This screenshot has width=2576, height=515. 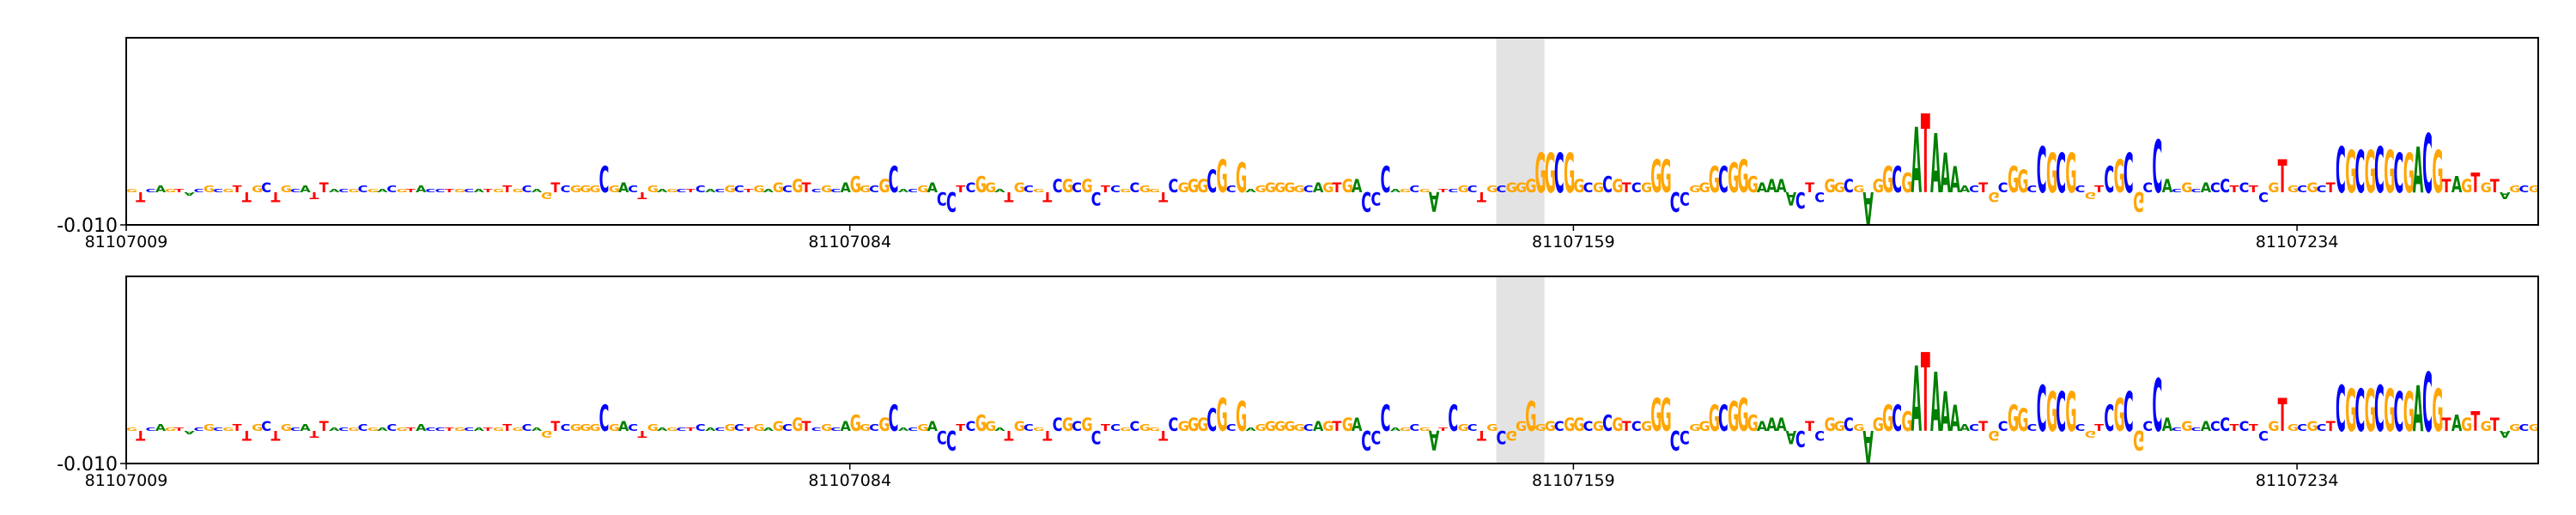 I want to click on x-tick-label: 81107009, so click(x=127, y=242).